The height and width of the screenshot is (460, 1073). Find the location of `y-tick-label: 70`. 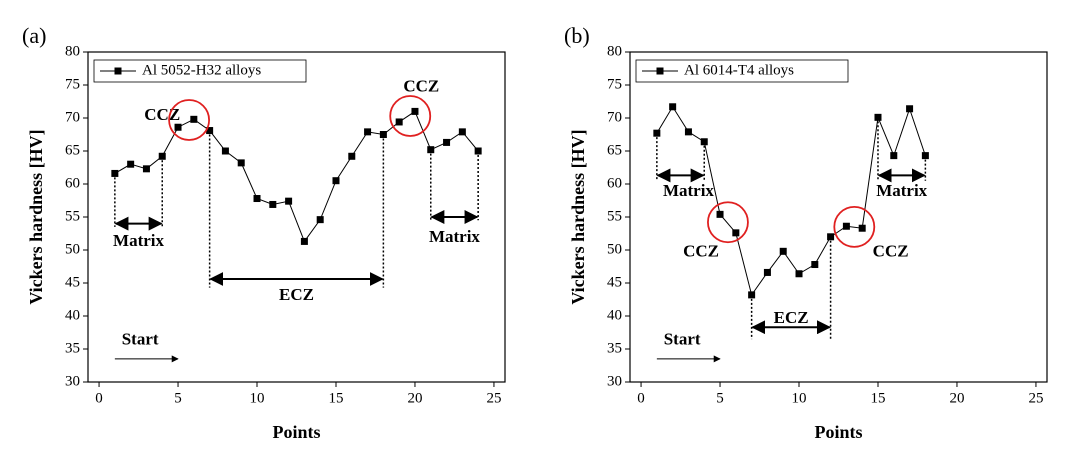

y-tick-label: 70 is located at coordinates (72, 117).